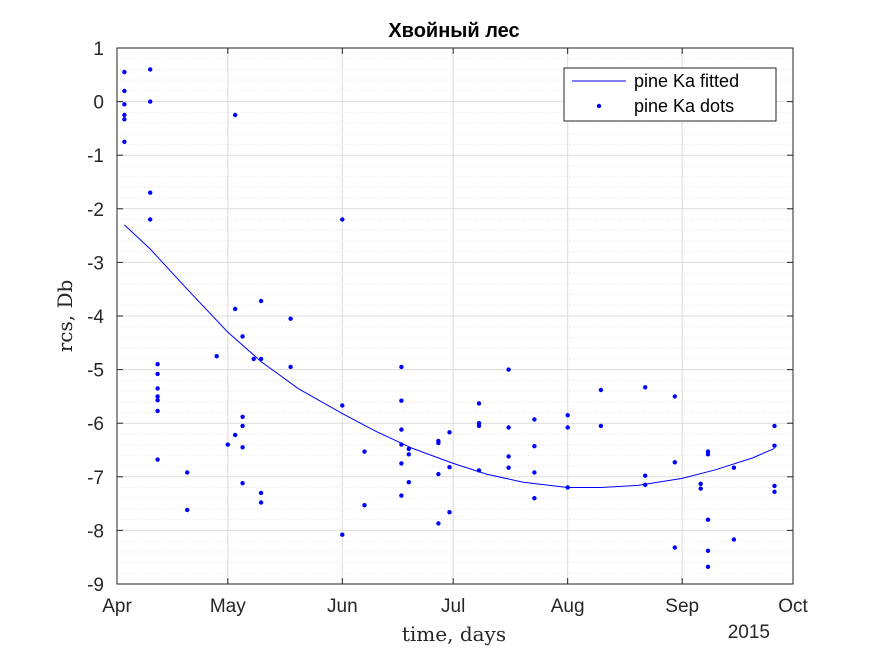 The image size is (875, 656). What do you see at coordinates (749, 632) in the screenshot?
I see `x-axis-year-label: 2015` at bounding box center [749, 632].